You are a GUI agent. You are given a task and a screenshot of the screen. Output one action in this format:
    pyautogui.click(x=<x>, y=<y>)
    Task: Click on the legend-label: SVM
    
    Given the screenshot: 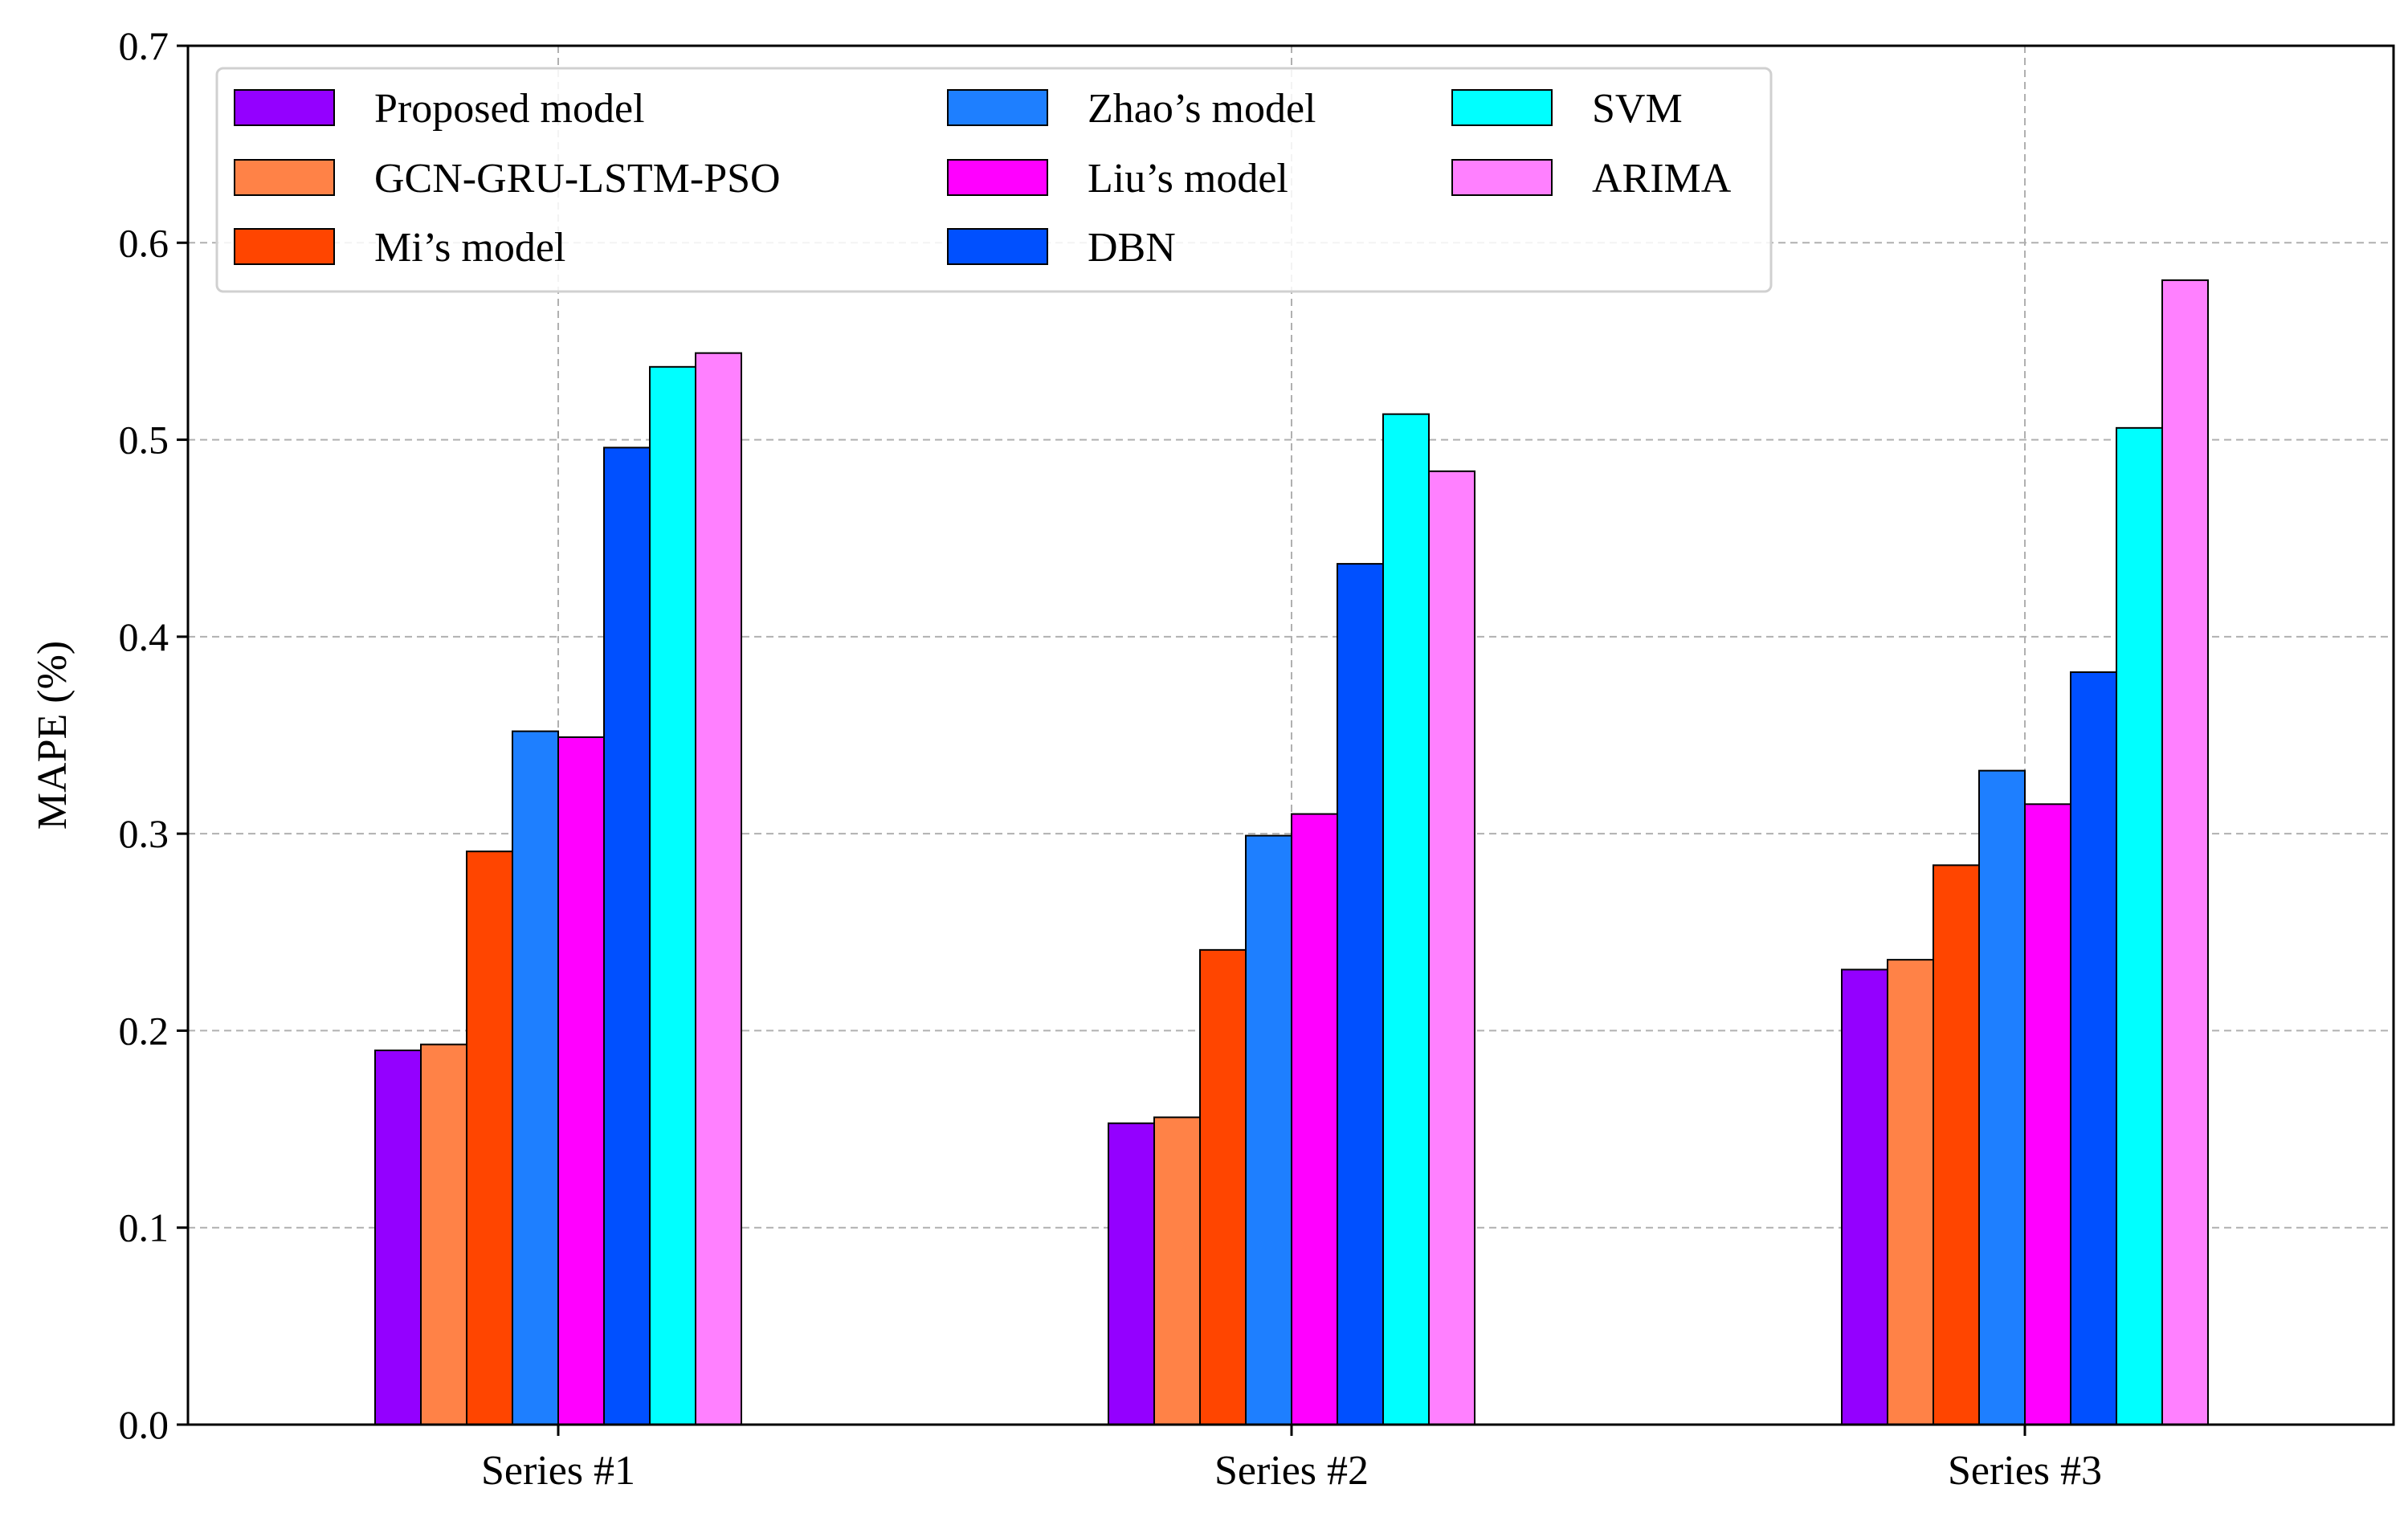 What is the action you would take?
    pyautogui.click(x=1637, y=109)
    